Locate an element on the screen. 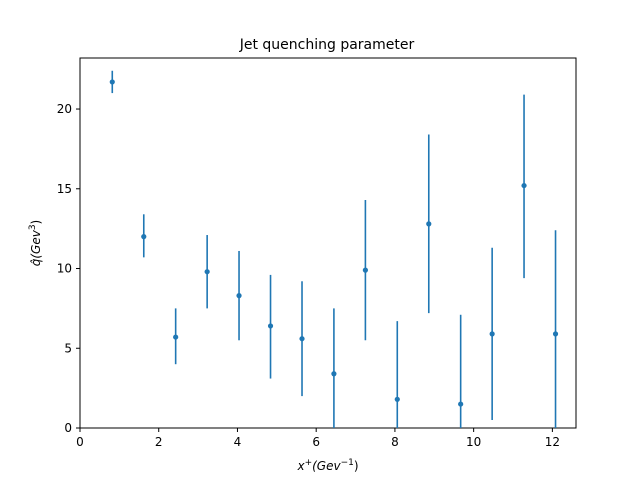 The height and width of the screenshot is (480, 640). x-axis-label-unit-sup: −1 is located at coordinates (347, 463).